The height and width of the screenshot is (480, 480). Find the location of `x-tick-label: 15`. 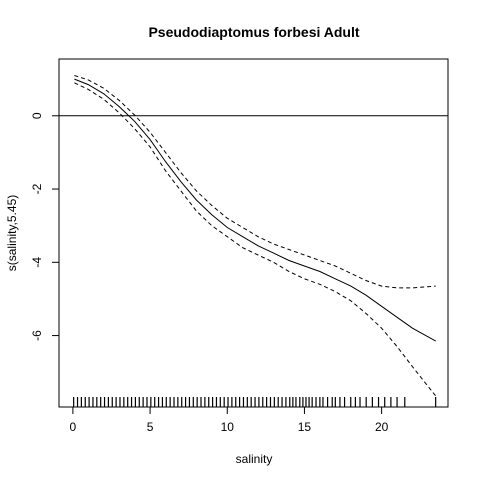

x-tick-label: 15 is located at coordinates (305, 427).